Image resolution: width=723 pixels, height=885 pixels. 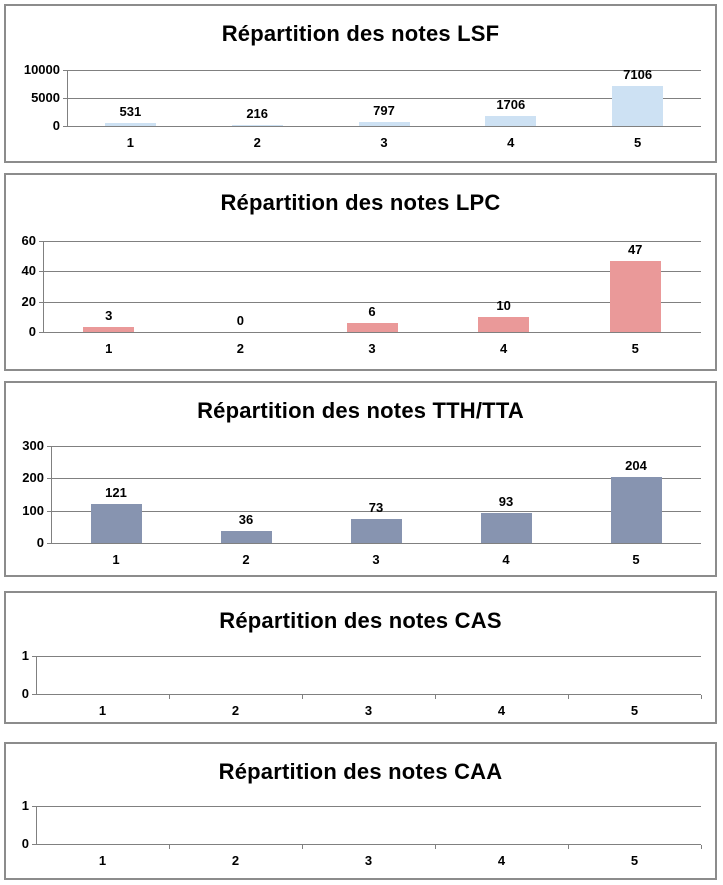 What do you see at coordinates (28, 301) in the screenshot?
I see `y-axis-tick-label: 20` at bounding box center [28, 301].